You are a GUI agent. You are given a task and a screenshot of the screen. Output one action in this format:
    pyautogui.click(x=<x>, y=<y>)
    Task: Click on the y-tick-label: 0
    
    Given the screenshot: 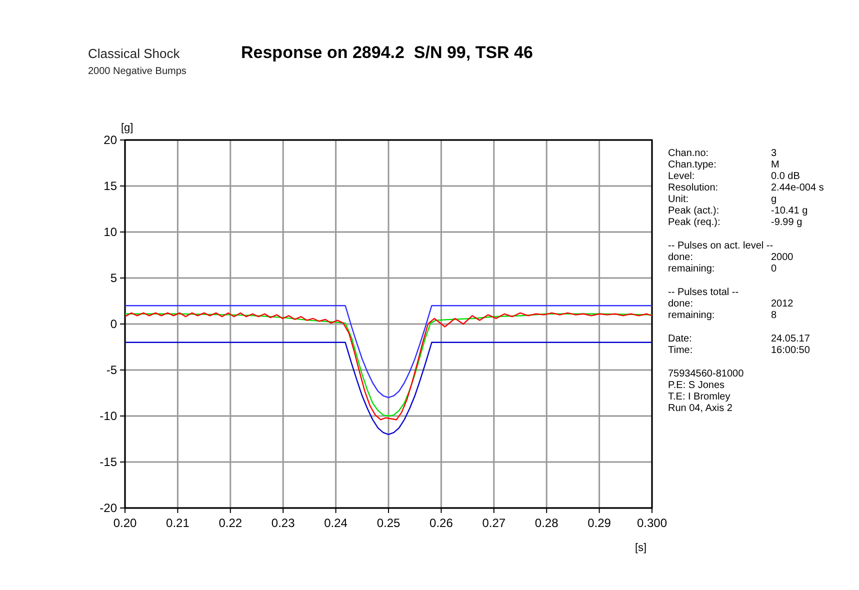 What is the action you would take?
    pyautogui.click(x=114, y=324)
    